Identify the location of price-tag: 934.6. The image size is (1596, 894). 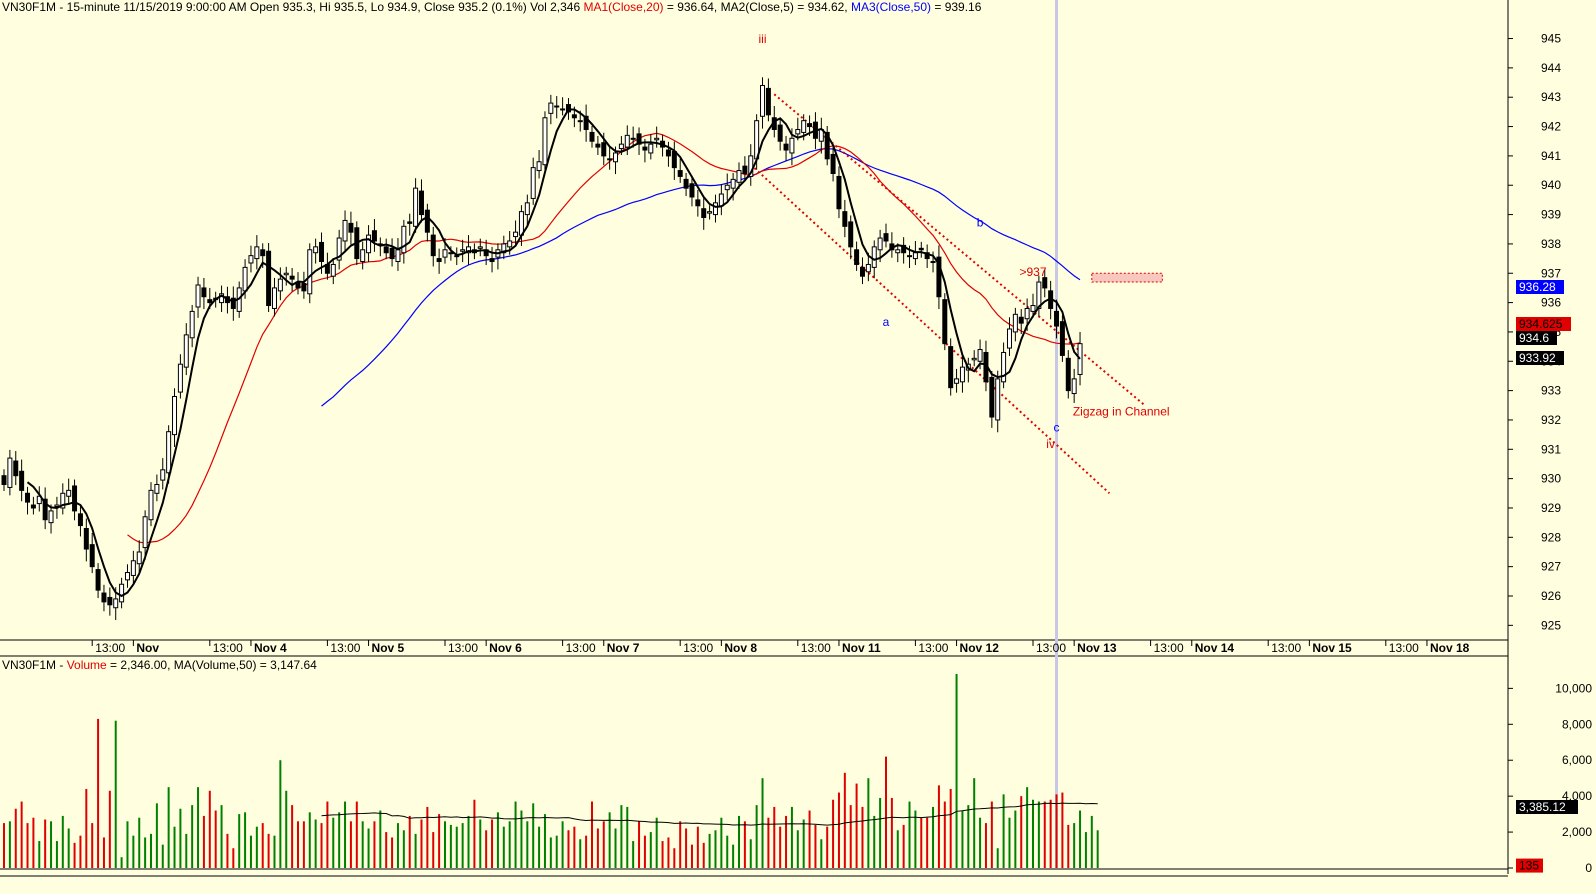
(1534, 338).